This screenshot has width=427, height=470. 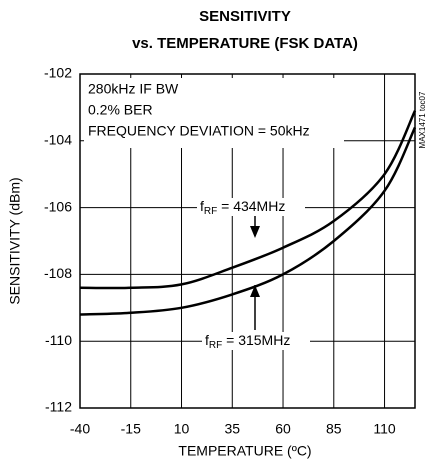 I want to click on chart-title: SENSITIVITY, so click(x=245, y=16).